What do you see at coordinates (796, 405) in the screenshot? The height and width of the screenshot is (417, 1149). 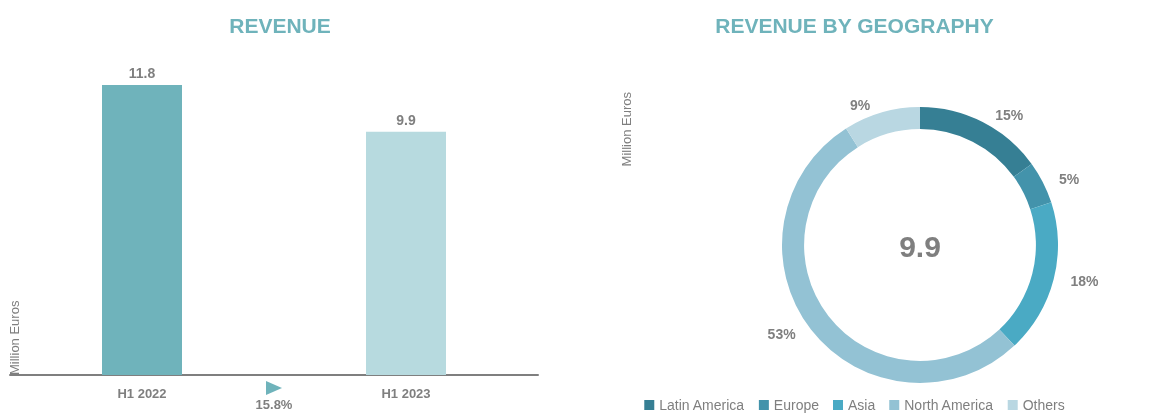 I see `legend-label: Europe` at bounding box center [796, 405].